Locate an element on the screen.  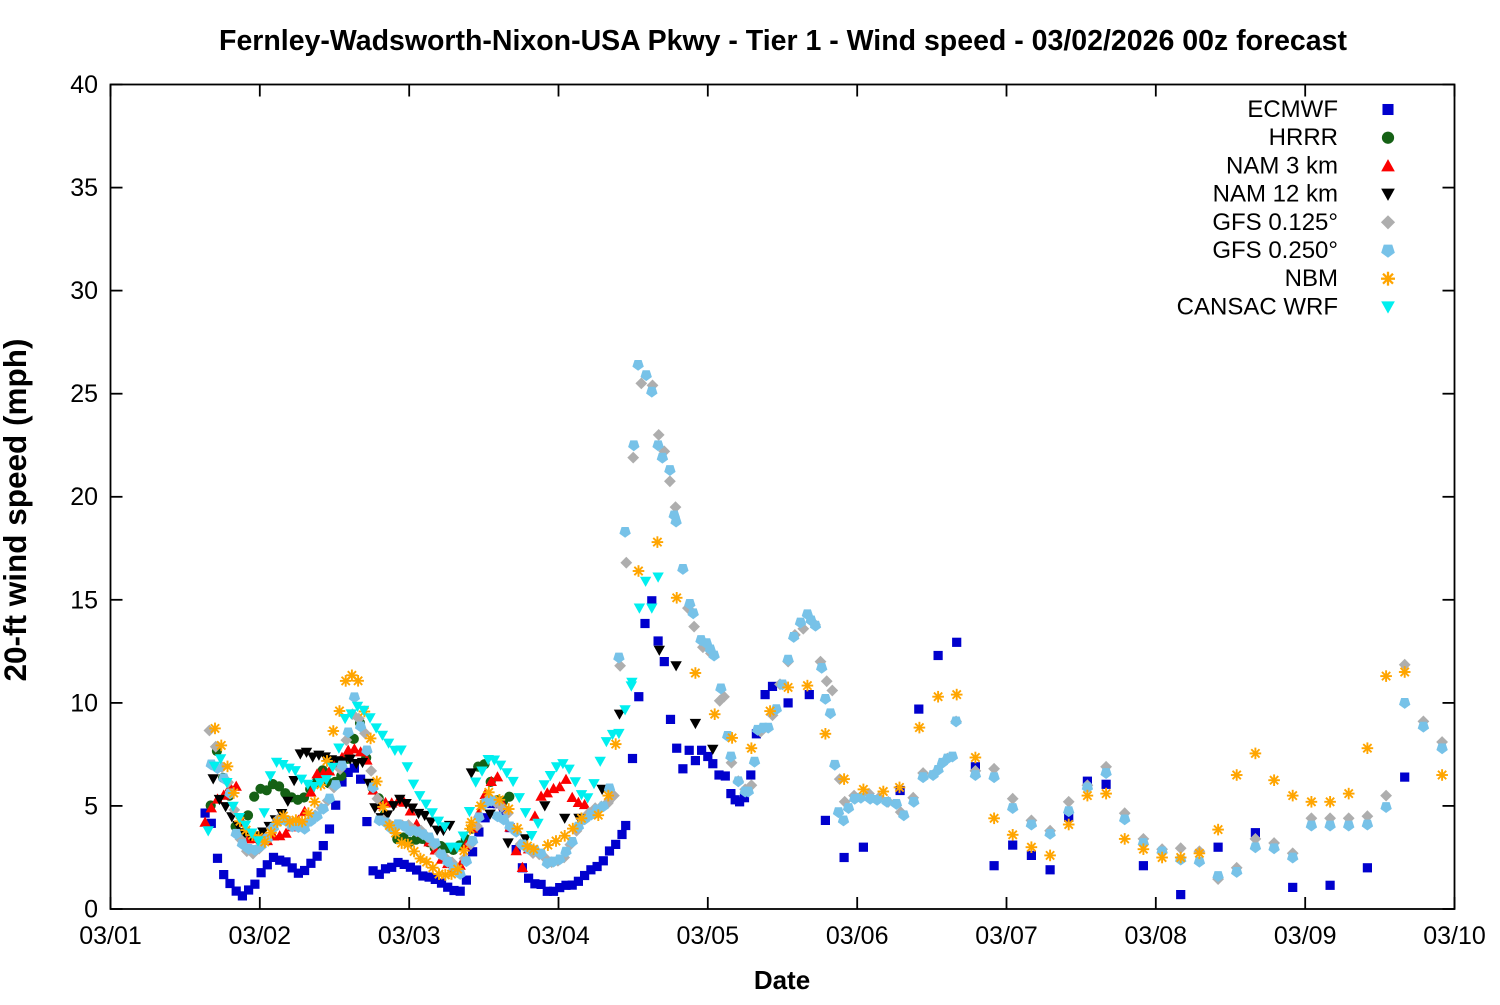
svg-text: NBM is located at coordinates (1311, 278).